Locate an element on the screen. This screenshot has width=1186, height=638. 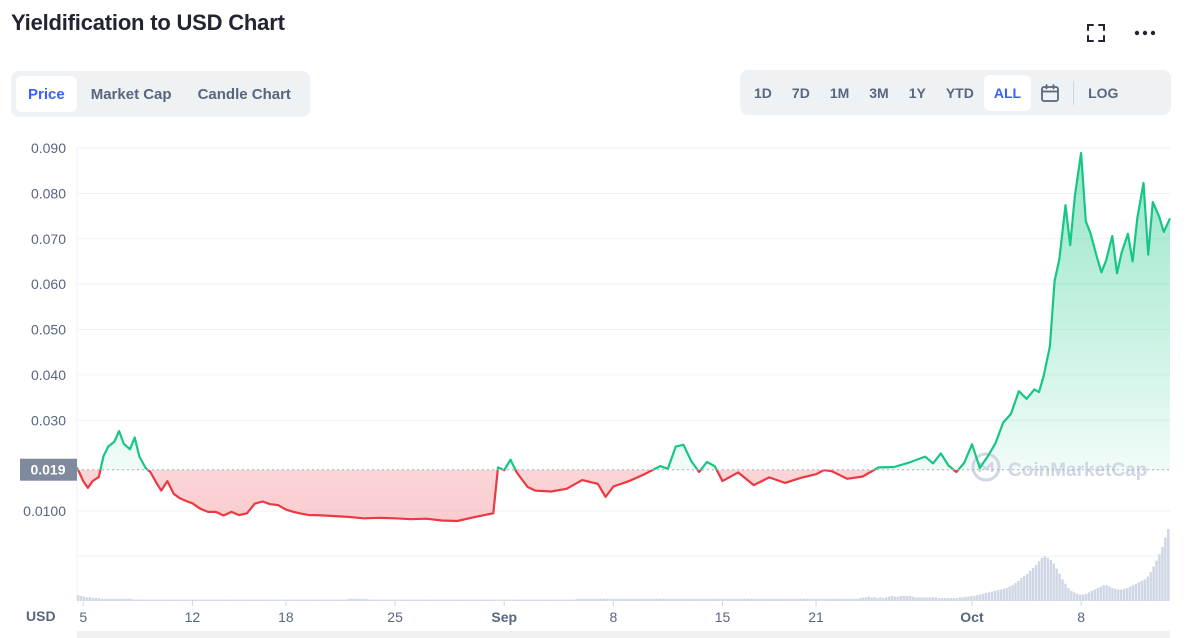
more-icon is located at coordinates (1145, 33).